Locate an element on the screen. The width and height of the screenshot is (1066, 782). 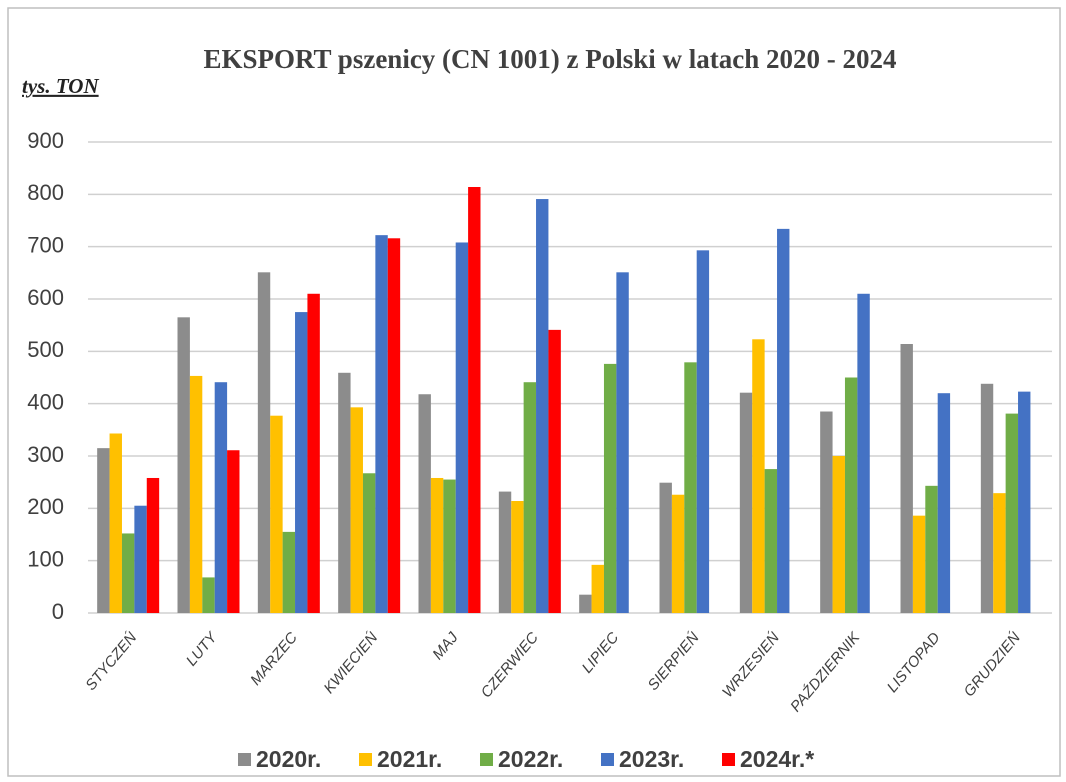
legend-label: 2022r. is located at coordinates (530, 759).